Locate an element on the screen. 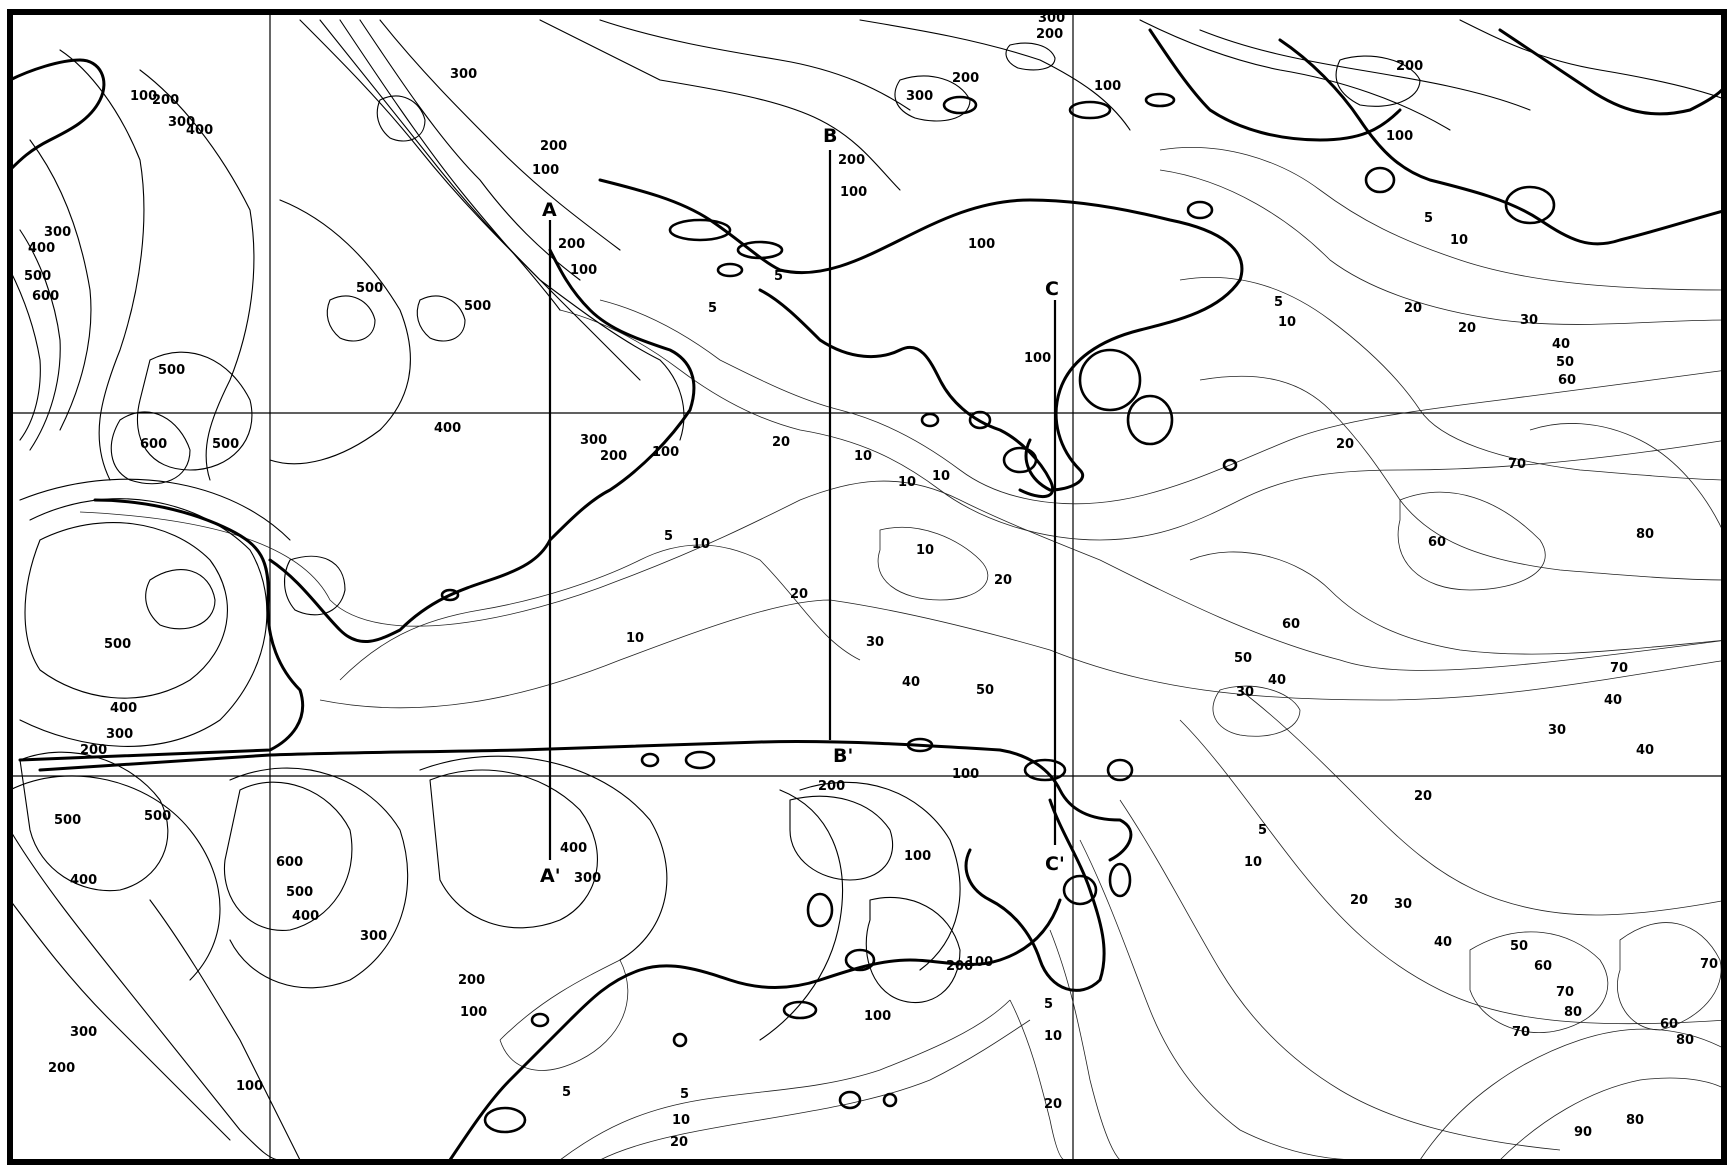  profile-label-c: C is located at coordinates (1052, 289).